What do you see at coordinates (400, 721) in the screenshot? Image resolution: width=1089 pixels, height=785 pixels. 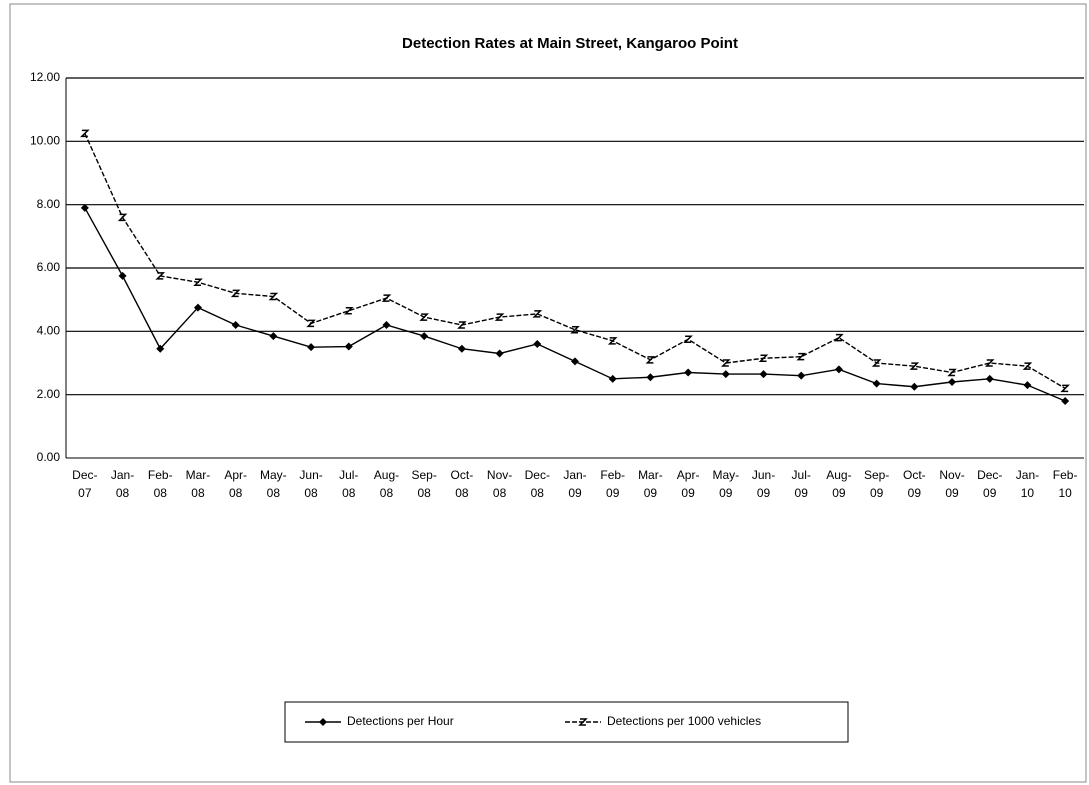 I see `legend-label: Detections per Hour` at bounding box center [400, 721].